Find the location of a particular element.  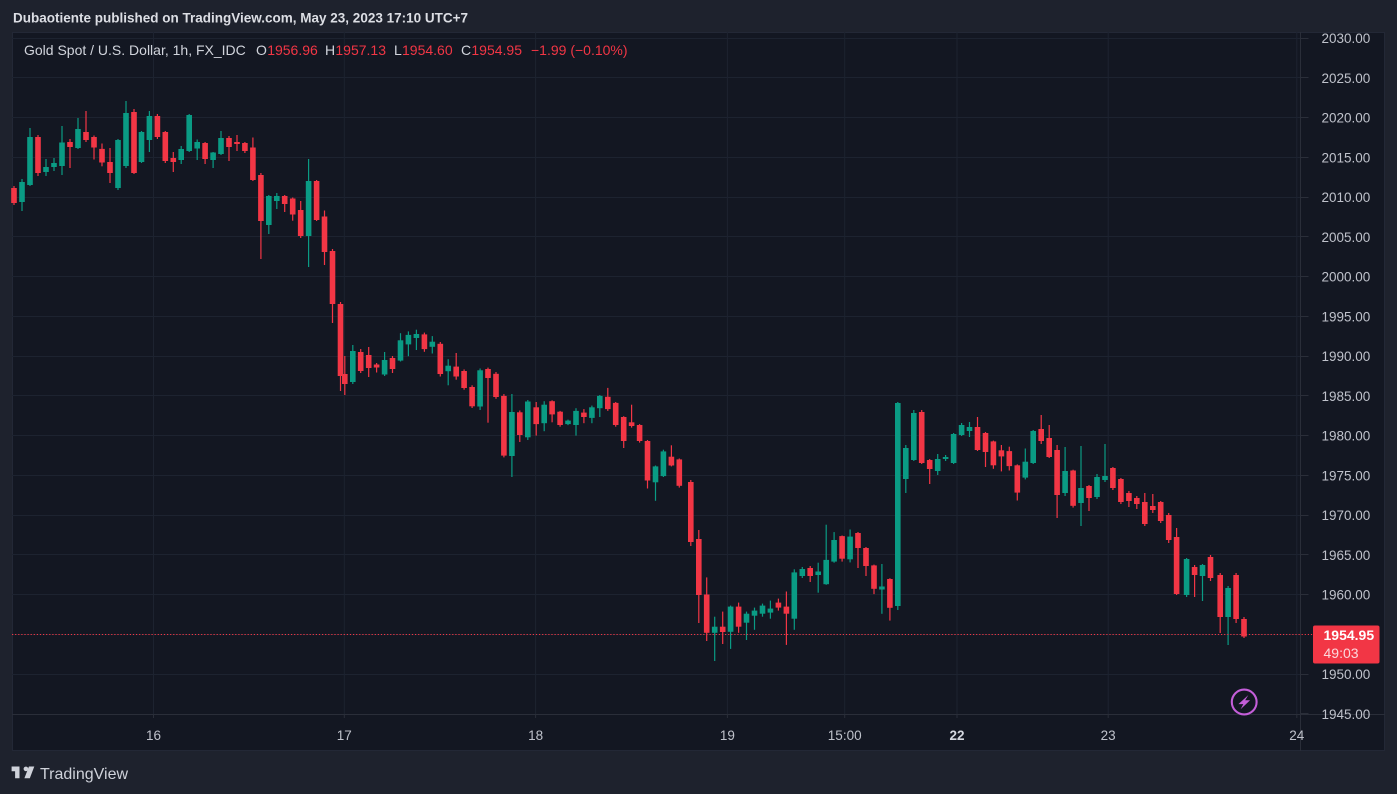

svg-text: 16 is located at coordinates (153, 735).